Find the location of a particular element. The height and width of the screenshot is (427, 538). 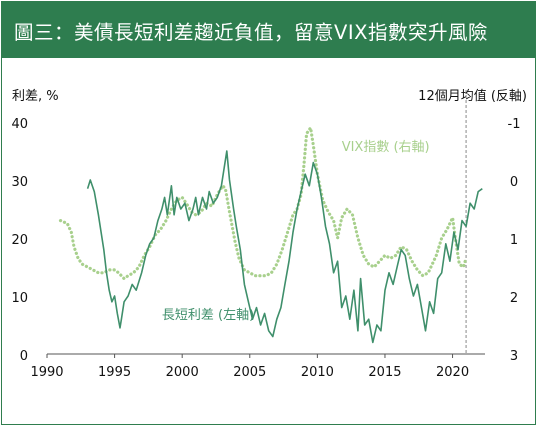

title-bar: 圖三：美債長短利差趨近負值，留意VIX指數突升風險 is located at coordinates (268, 30).